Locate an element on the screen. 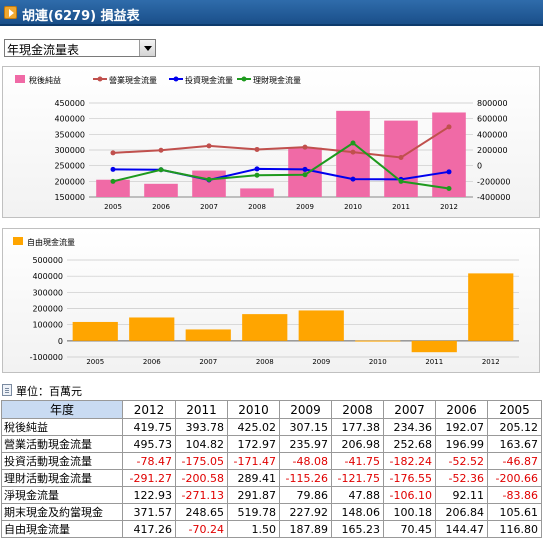  line-operating-cashflow is located at coordinates (281, 142).